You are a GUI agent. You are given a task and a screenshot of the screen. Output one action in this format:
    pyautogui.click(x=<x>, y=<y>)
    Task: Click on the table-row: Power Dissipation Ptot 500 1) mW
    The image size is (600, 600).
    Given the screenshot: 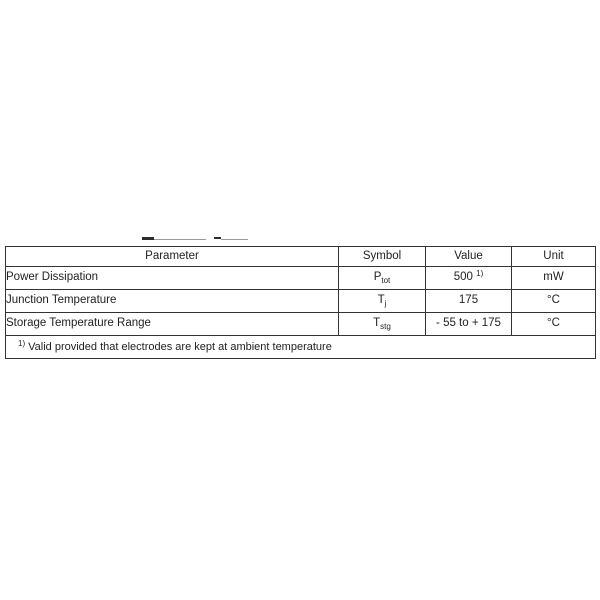 What is the action you would take?
    pyautogui.click(x=300, y=278)
    